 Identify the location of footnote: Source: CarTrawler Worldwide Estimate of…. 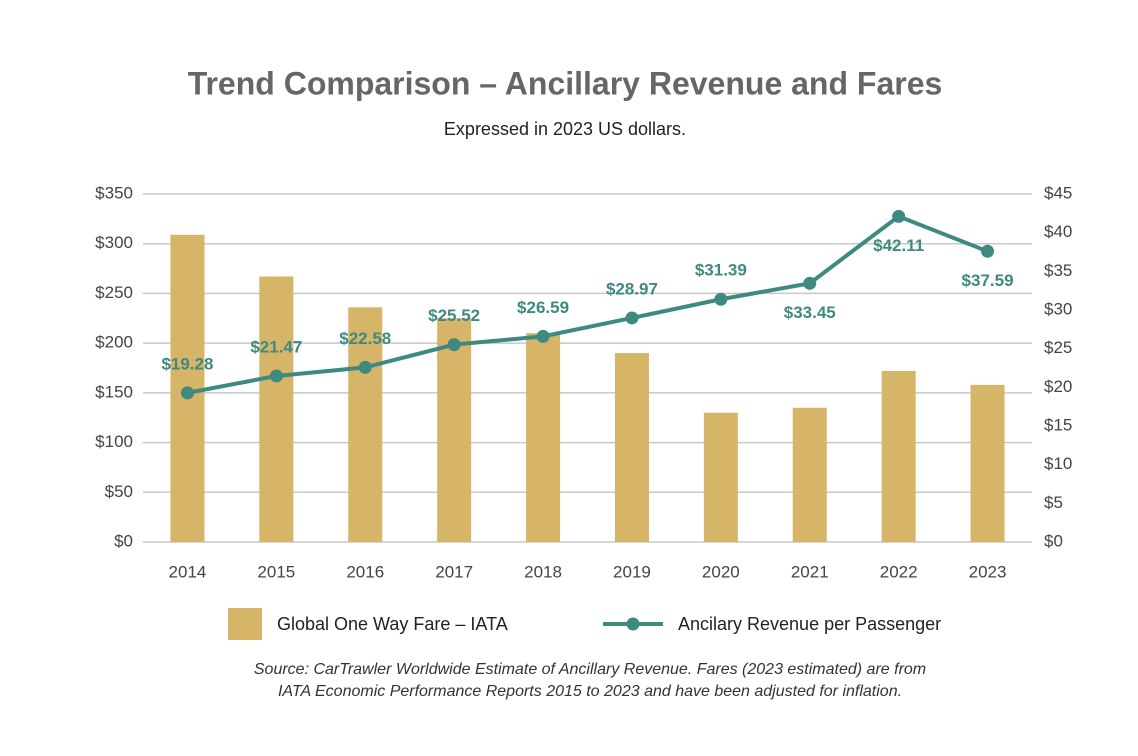
(590, 669).